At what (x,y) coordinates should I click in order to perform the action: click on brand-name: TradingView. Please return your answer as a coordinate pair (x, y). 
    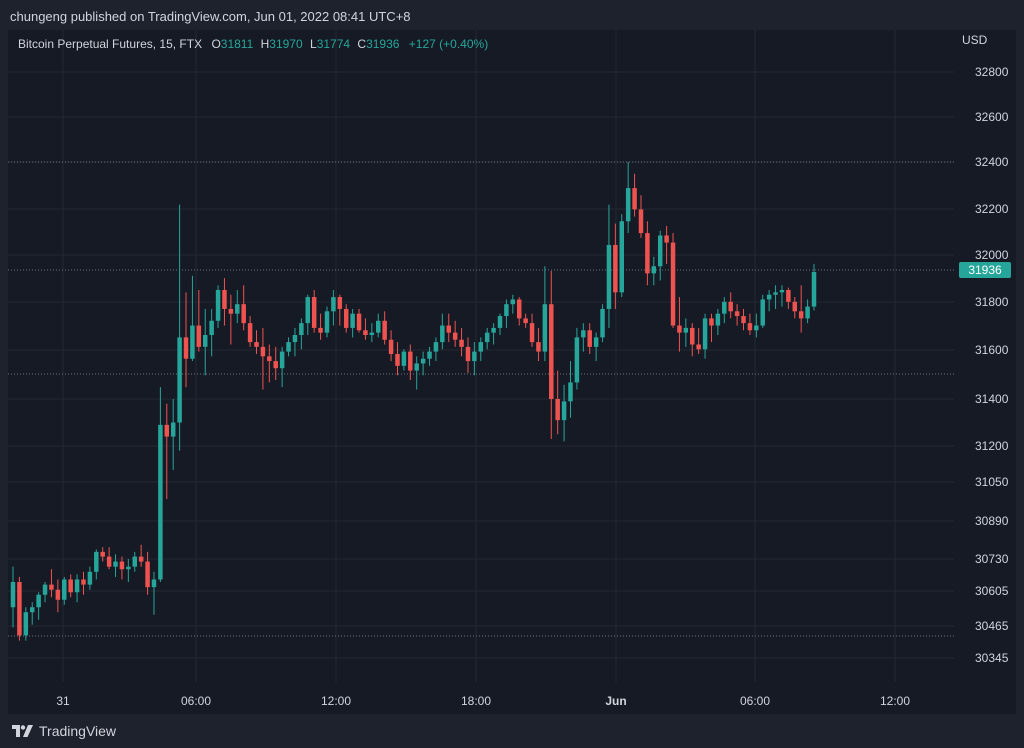
    Looking at the image, I should click on (78, 731).